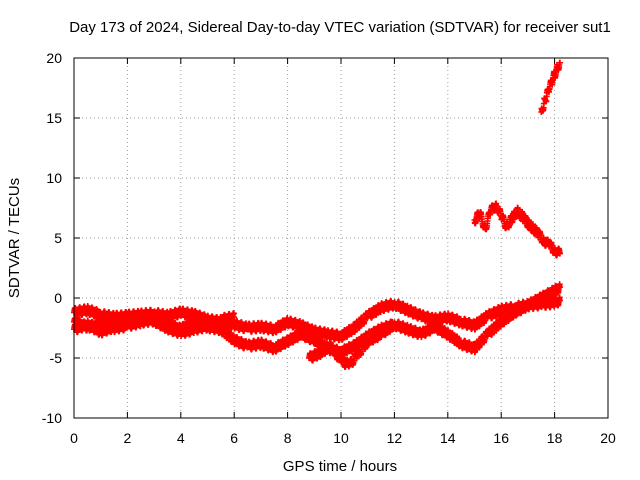 This screenshot has height=480, width=640. Describe the element at coordinates (234, 438) in the screenshot. I see `x-tick-label: 6` at that location.